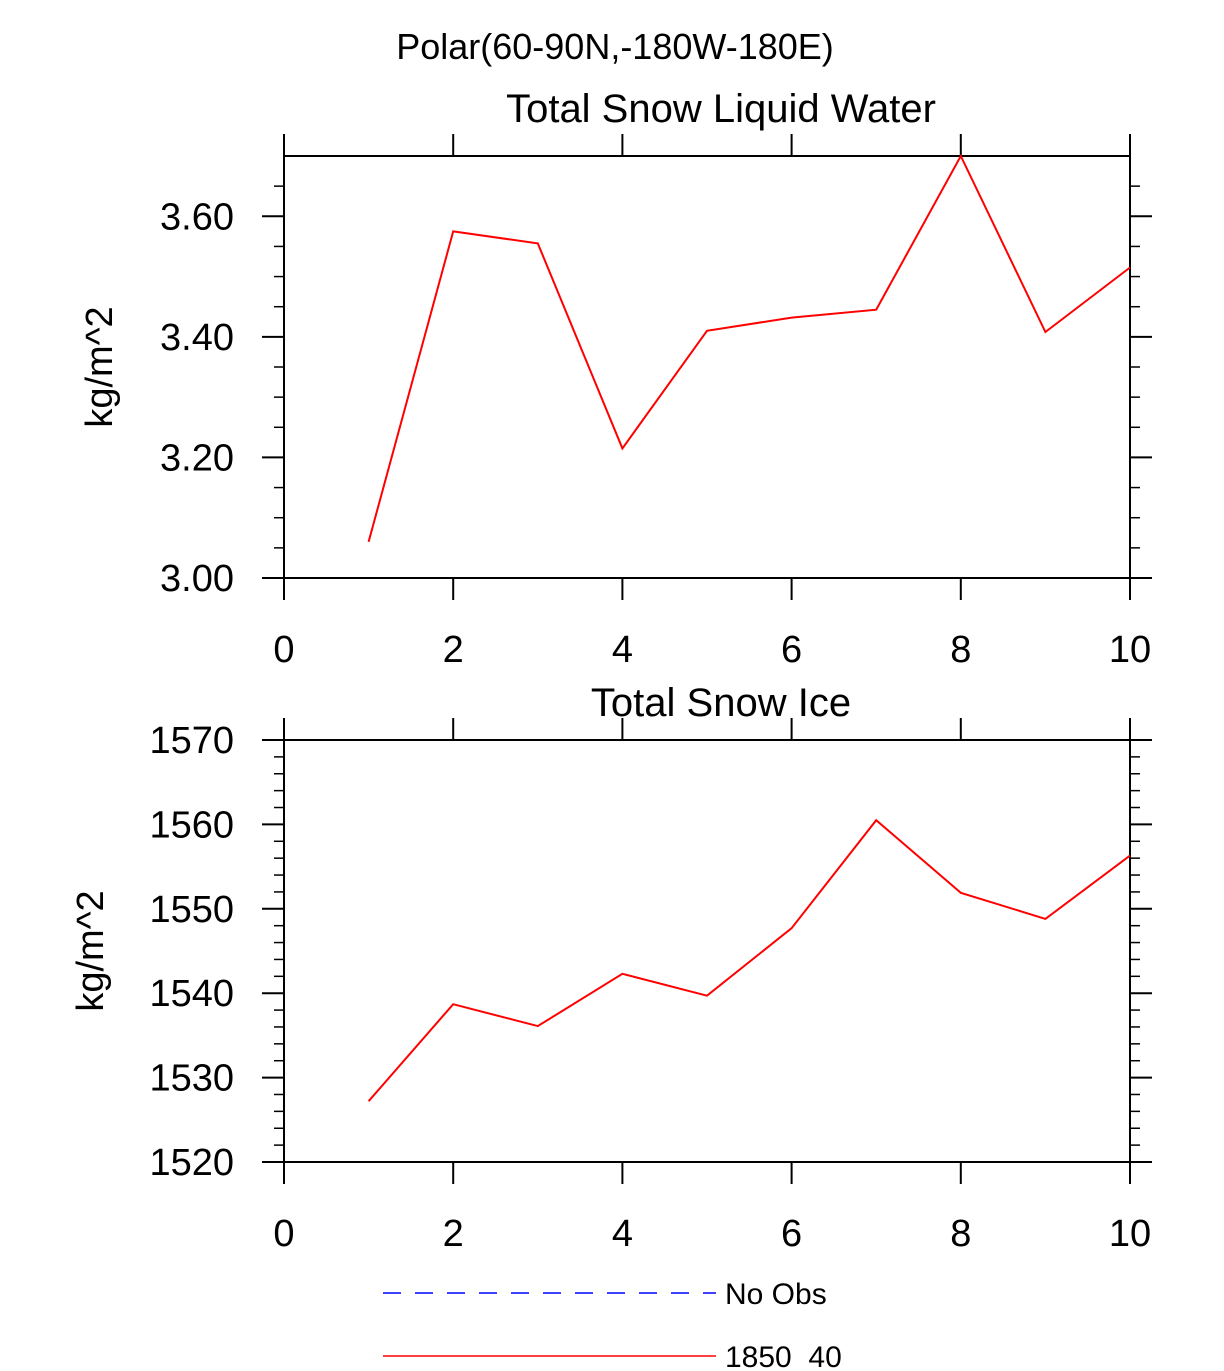  What do you see at coordinates (191, 1079) in the screenshot?
I see `y-tick-label: 1530` at bounding box center [191, 1079].